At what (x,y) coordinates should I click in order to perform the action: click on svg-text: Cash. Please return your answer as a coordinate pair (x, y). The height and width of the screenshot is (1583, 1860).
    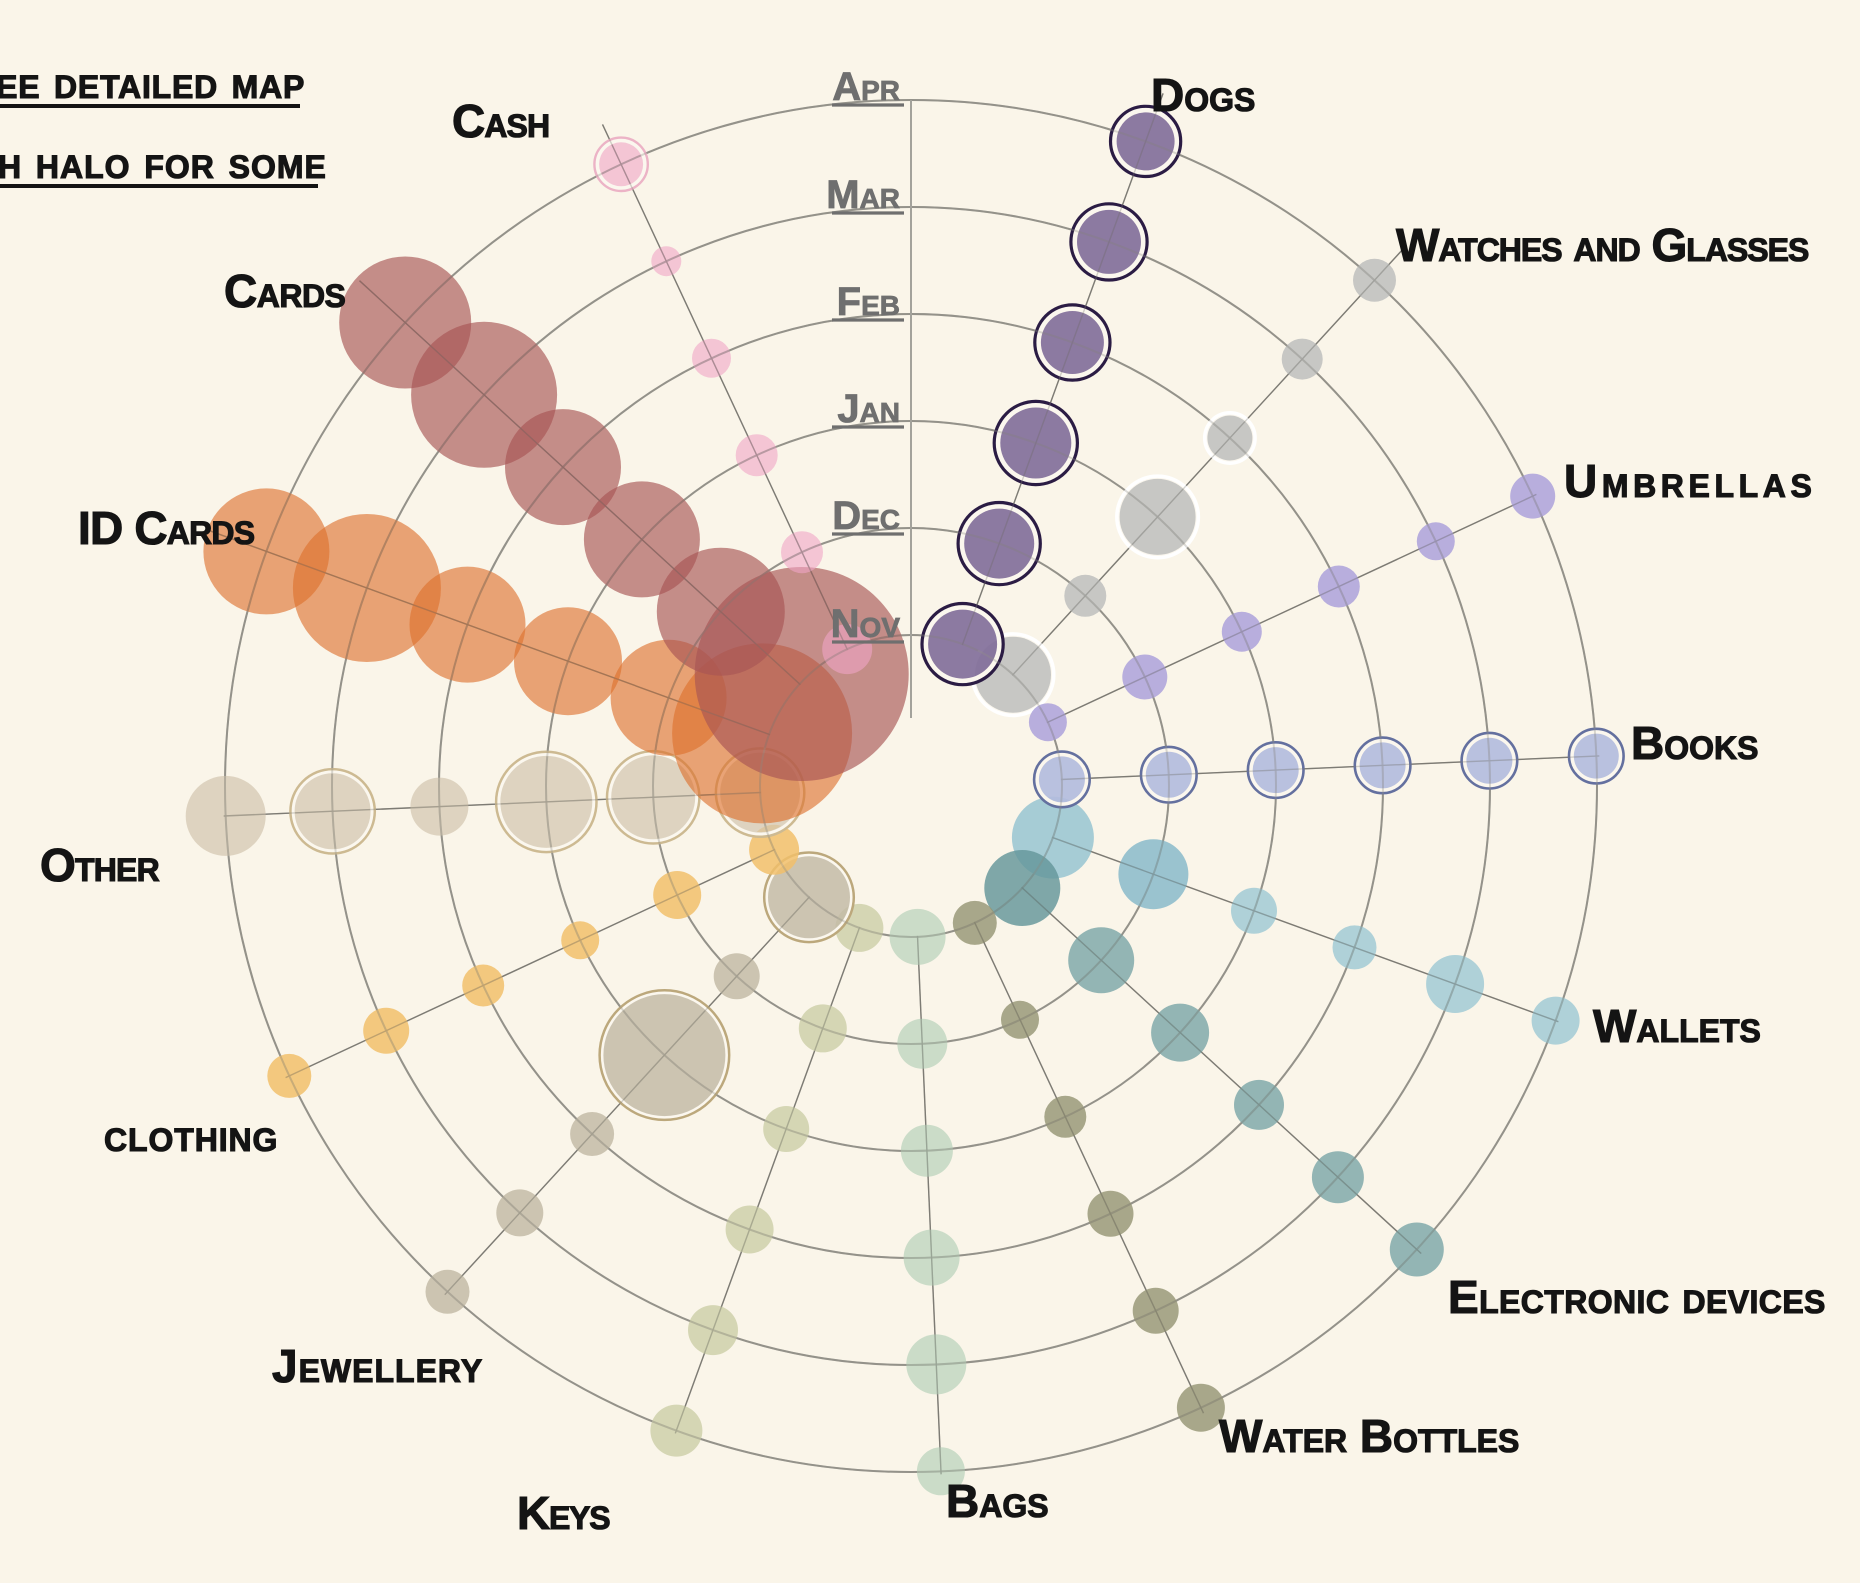
    Looking at the image, I should click on (500, 121).